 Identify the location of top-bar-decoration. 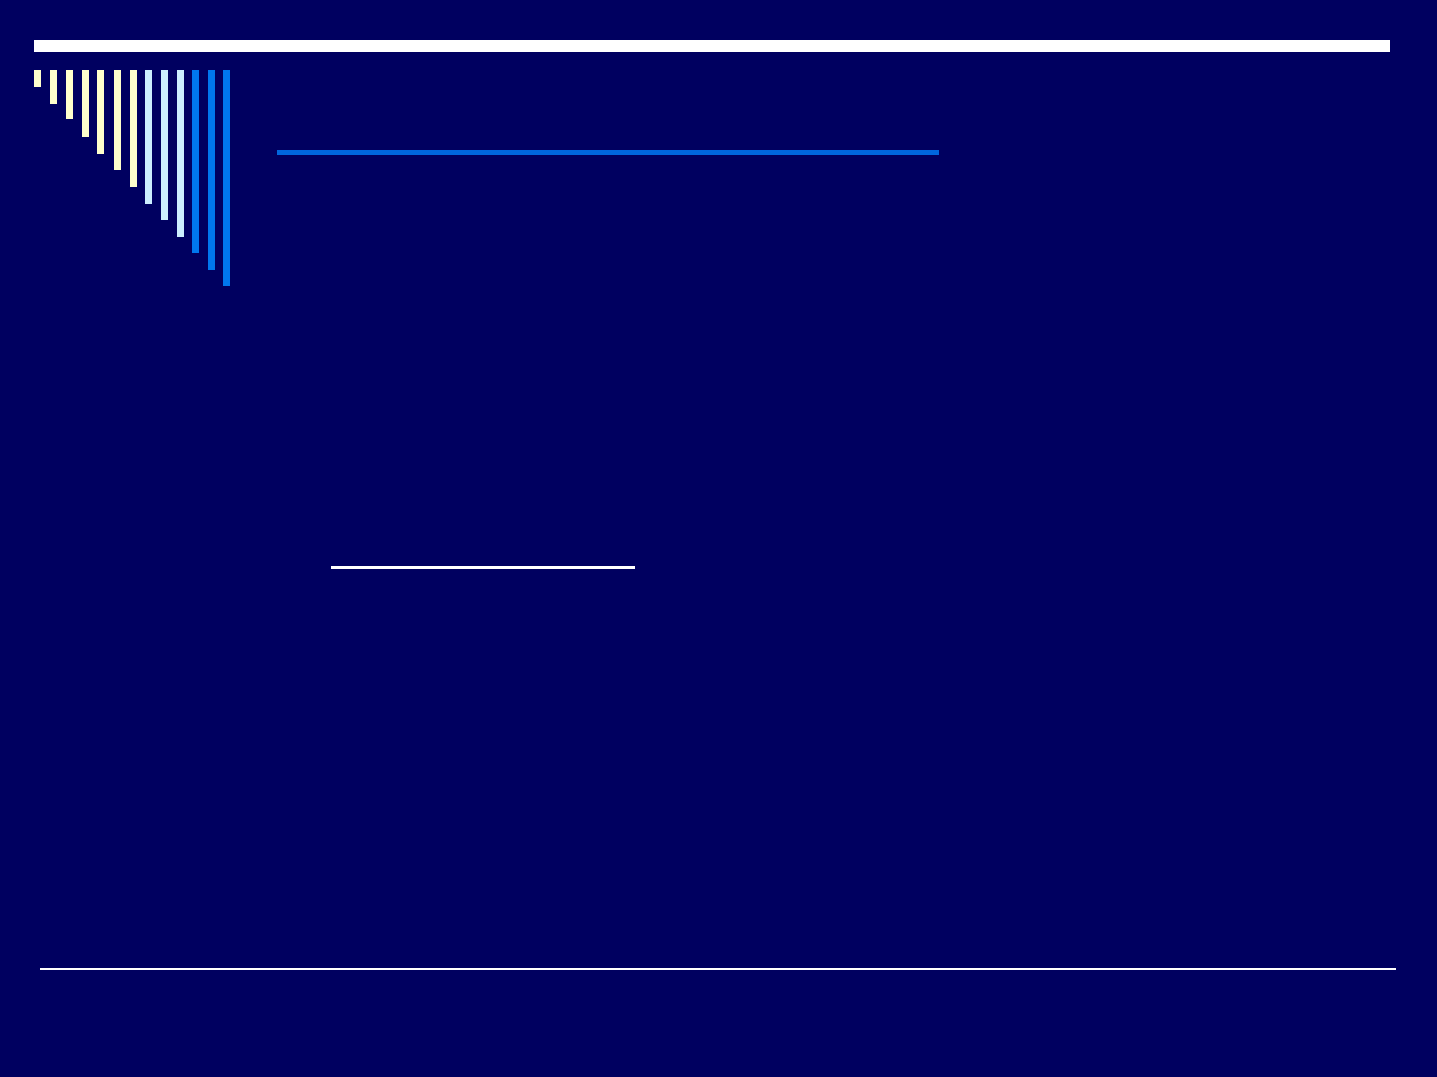
(712, 46).